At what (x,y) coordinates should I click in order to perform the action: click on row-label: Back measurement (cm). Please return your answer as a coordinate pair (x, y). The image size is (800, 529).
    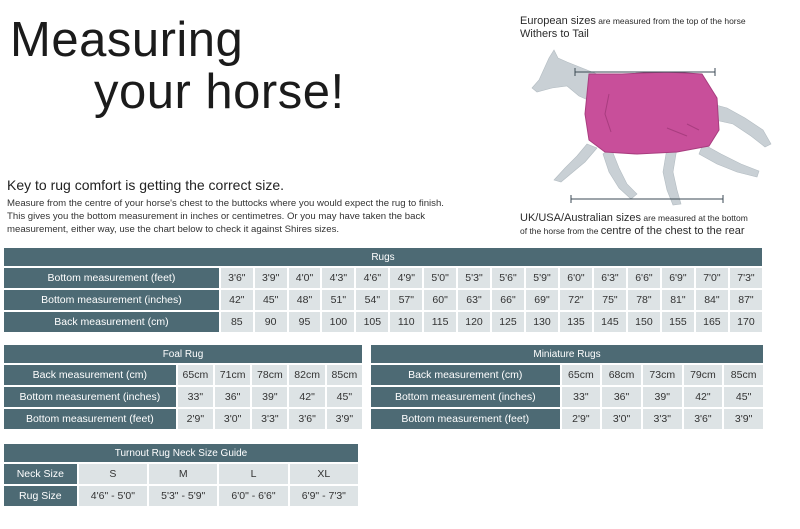
    Looking at the image, I should click on (90, 375).